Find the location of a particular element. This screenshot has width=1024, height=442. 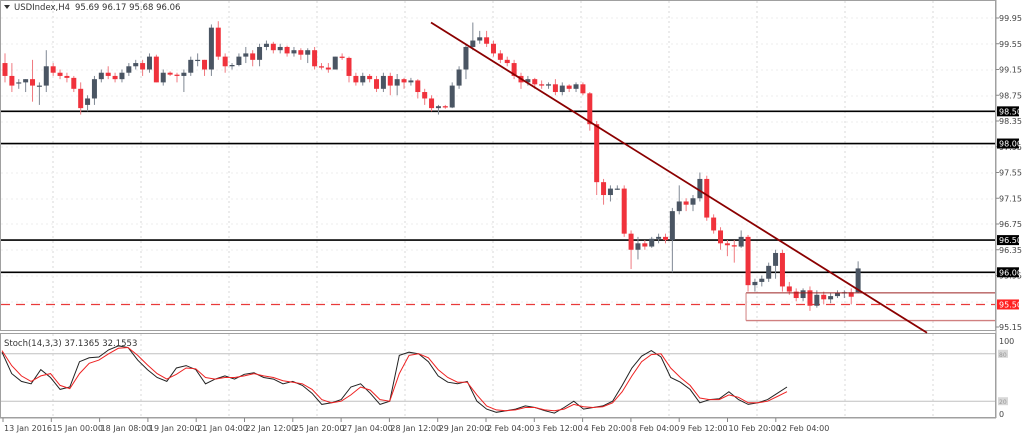

ohlc-label: 95.69 96.17 95.68 96.06 is located at coordinates (127, 8).